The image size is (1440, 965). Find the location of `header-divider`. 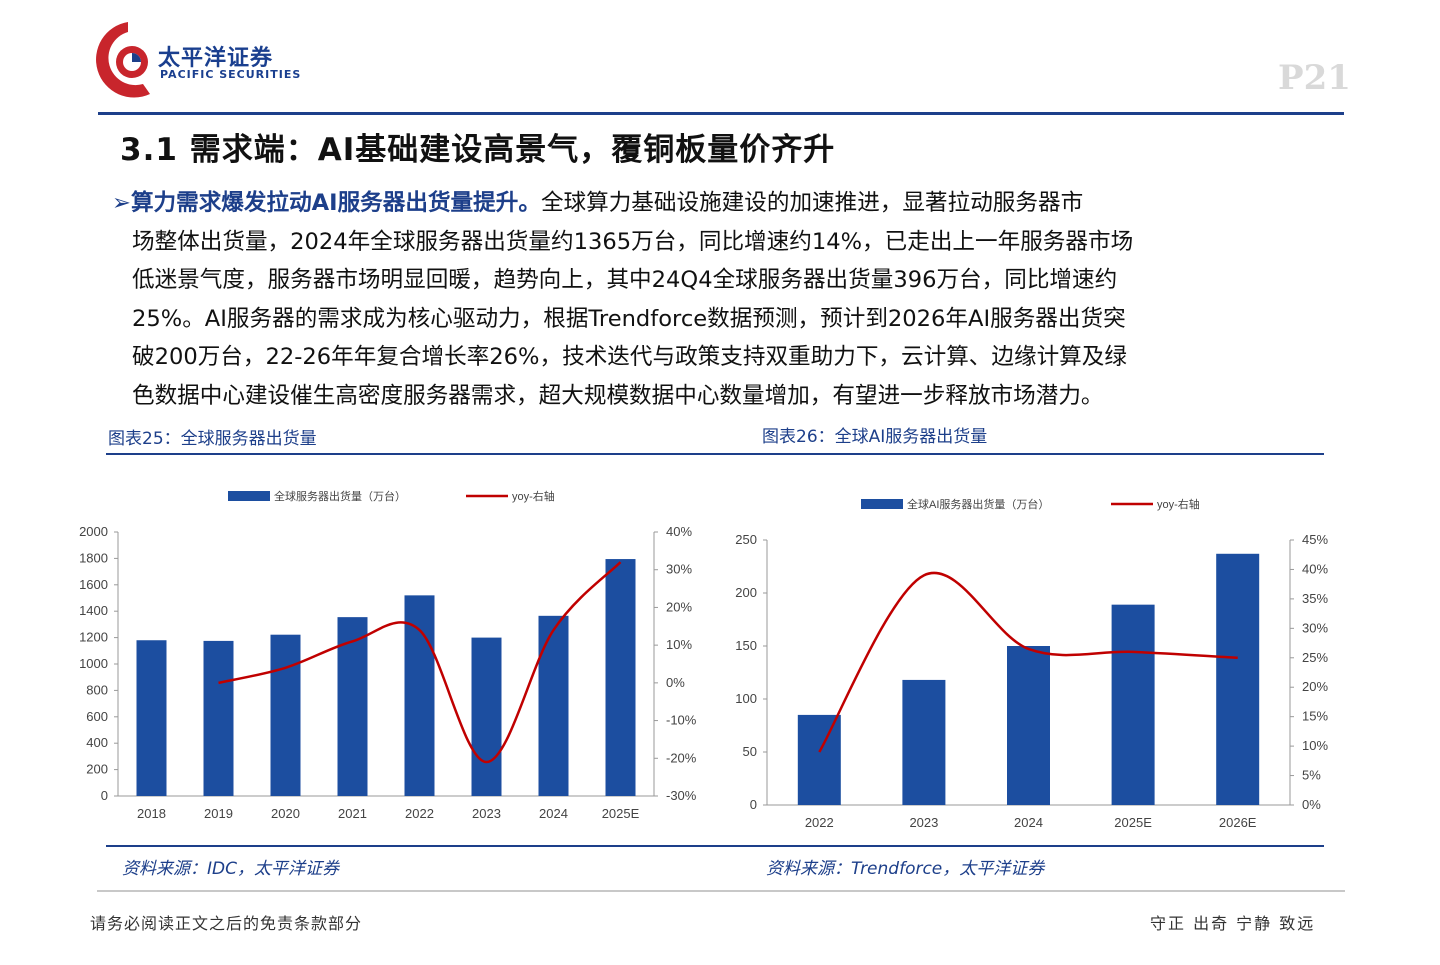

header-divider is located at coordinates (721, 113).